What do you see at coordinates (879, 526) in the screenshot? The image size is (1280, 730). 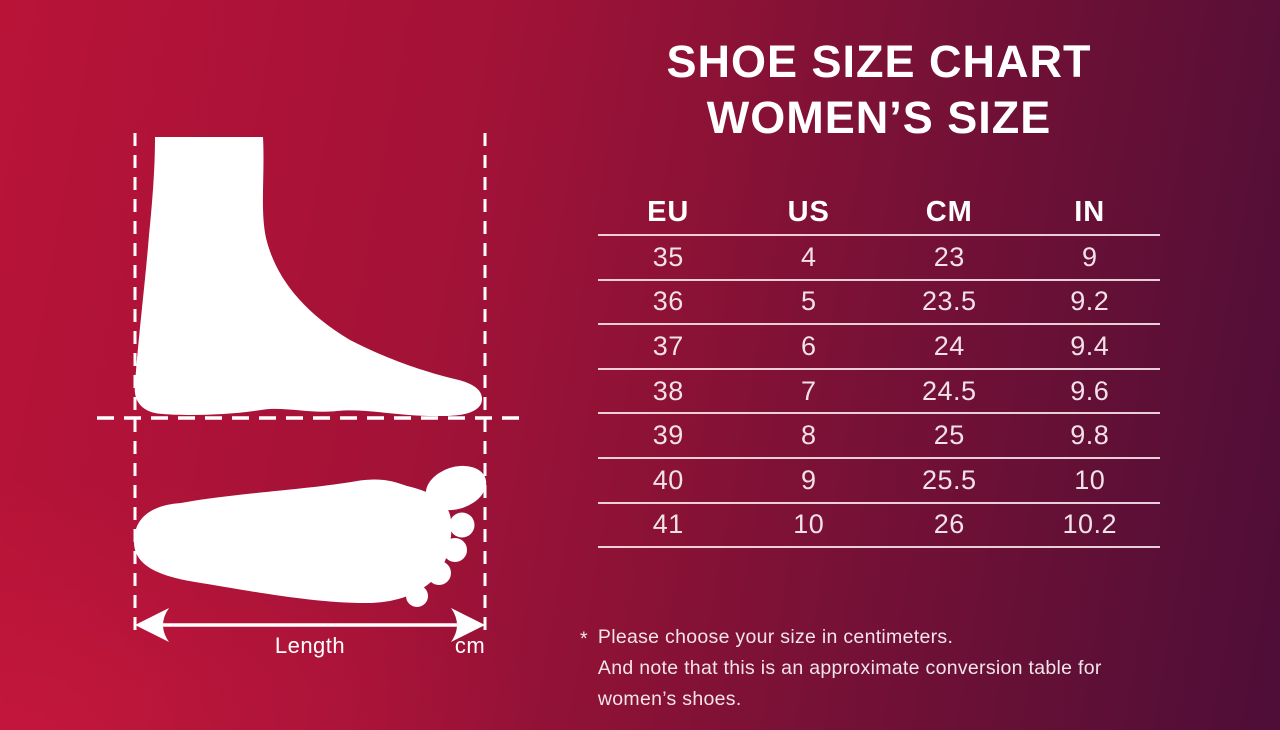 I see `table-row: 41 10 26 10.2` at bounding box center [879, 526].